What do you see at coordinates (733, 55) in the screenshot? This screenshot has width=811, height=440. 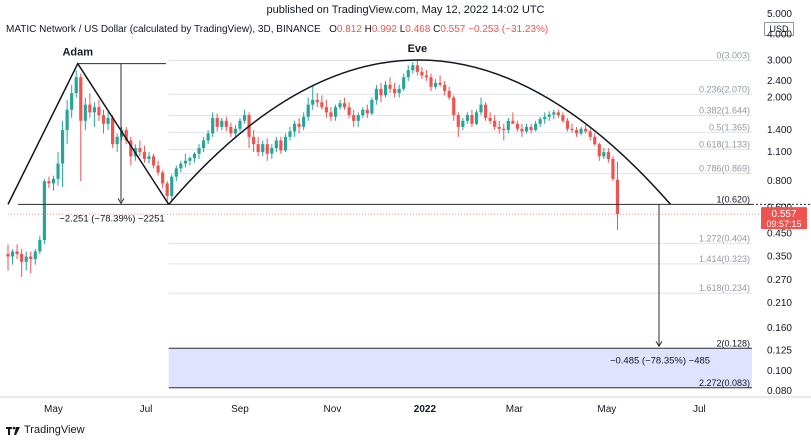 I see `fib-label: 0(3.003)` at bounding box center [733, 55].